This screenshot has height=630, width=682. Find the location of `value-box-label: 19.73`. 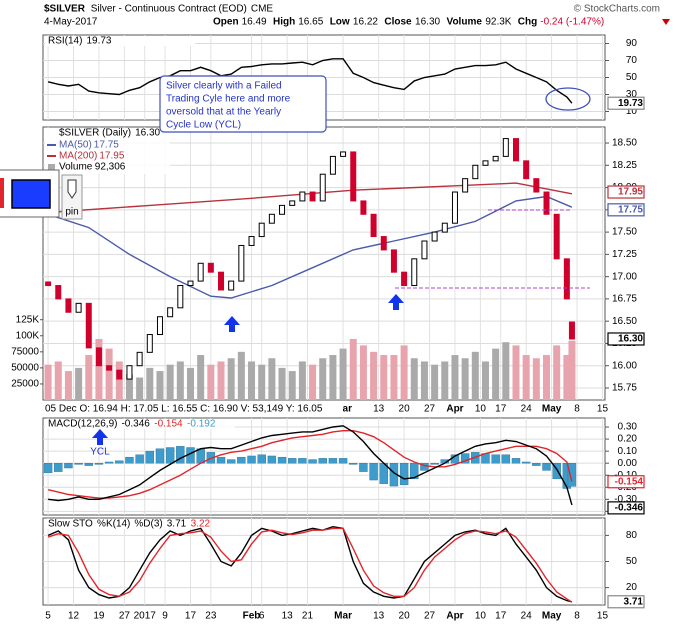

value-box-label: 19.73 is located at coordinates (630, 103).